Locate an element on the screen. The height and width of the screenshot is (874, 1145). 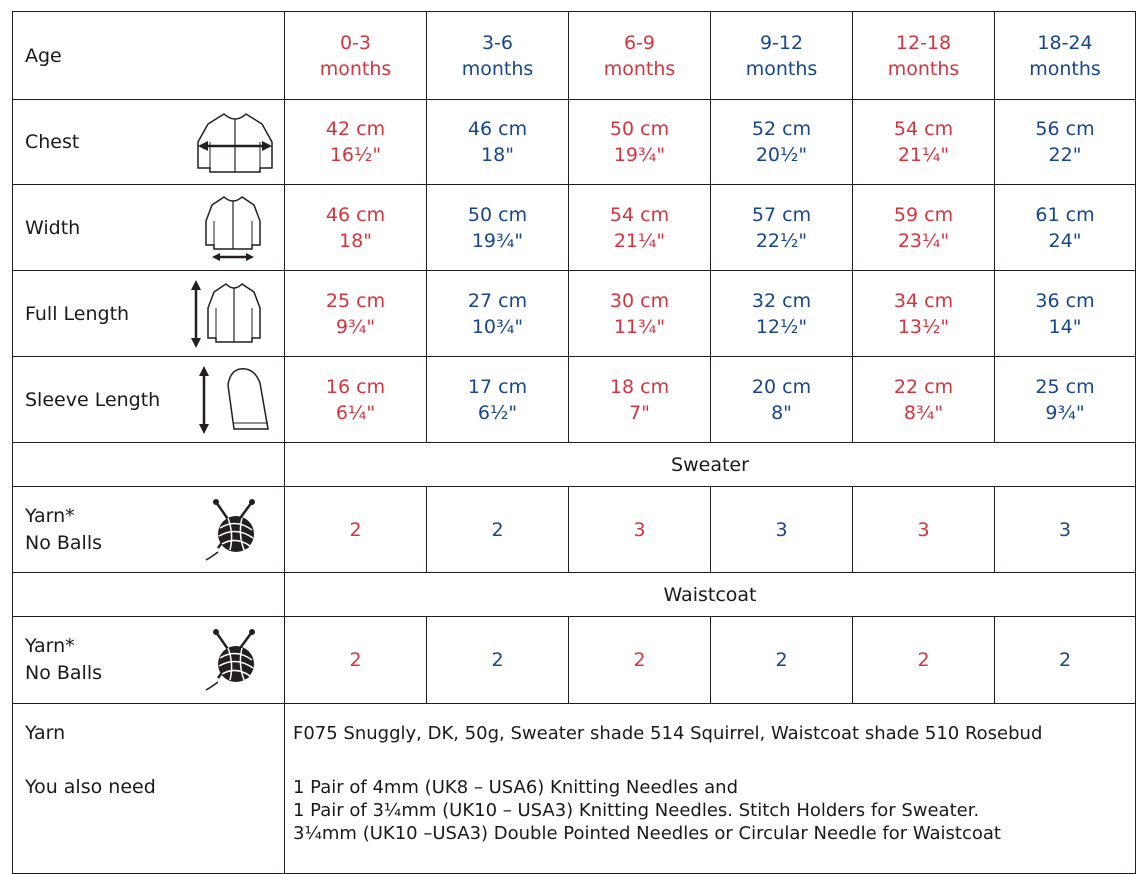
sleeve-length-value: 22 cm 8¾" is located at coordinates (923, 399).